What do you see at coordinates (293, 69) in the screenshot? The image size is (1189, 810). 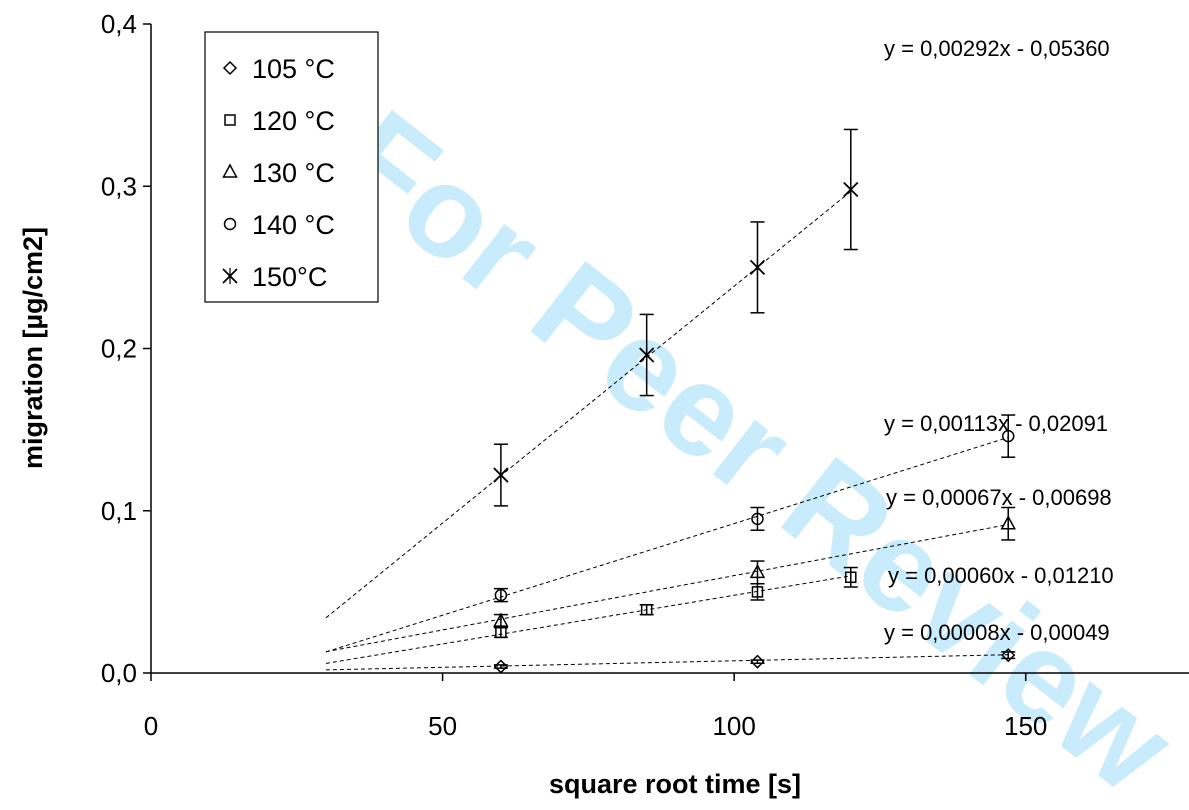 I see `legend-label: 105 °C` at bounding box center [293, 69].